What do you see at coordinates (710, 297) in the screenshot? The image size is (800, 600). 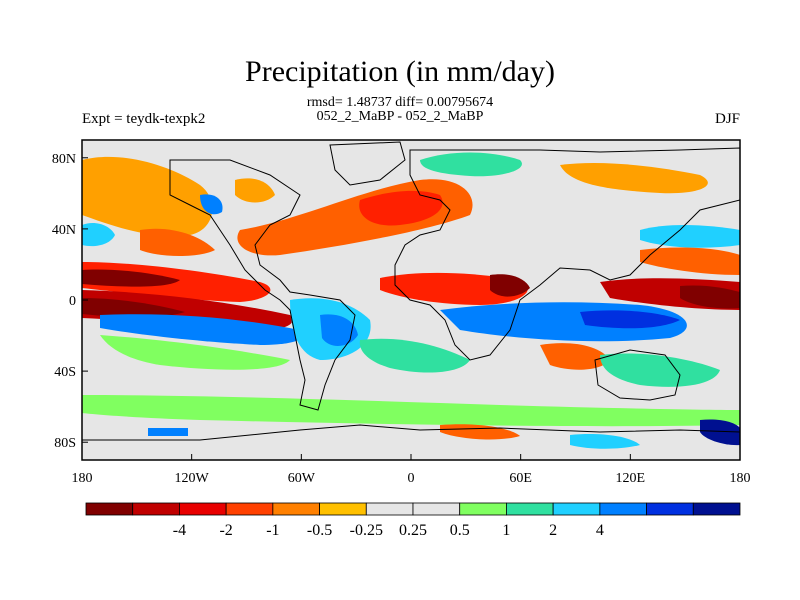 I see `field-west-pacific-core` at bounding box center [710, 297].